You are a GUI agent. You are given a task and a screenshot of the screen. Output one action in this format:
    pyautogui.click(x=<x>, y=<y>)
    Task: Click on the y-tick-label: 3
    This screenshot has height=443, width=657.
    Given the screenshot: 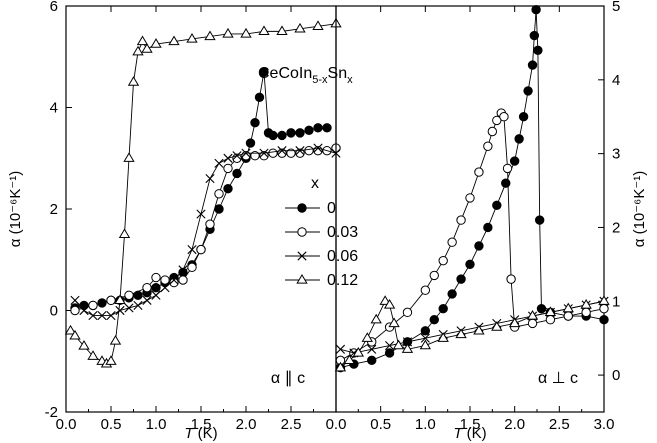 What is the action you would take?
    pyautogui.click(x=616, y=154)
    